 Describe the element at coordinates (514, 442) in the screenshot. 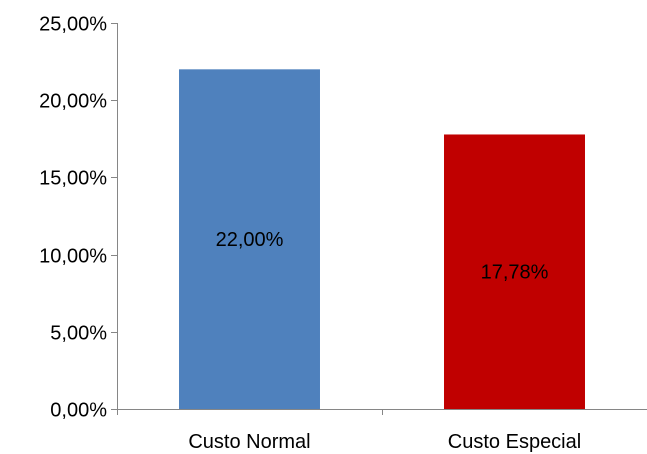

I see `x-category-label: Custo Especial` at that location.